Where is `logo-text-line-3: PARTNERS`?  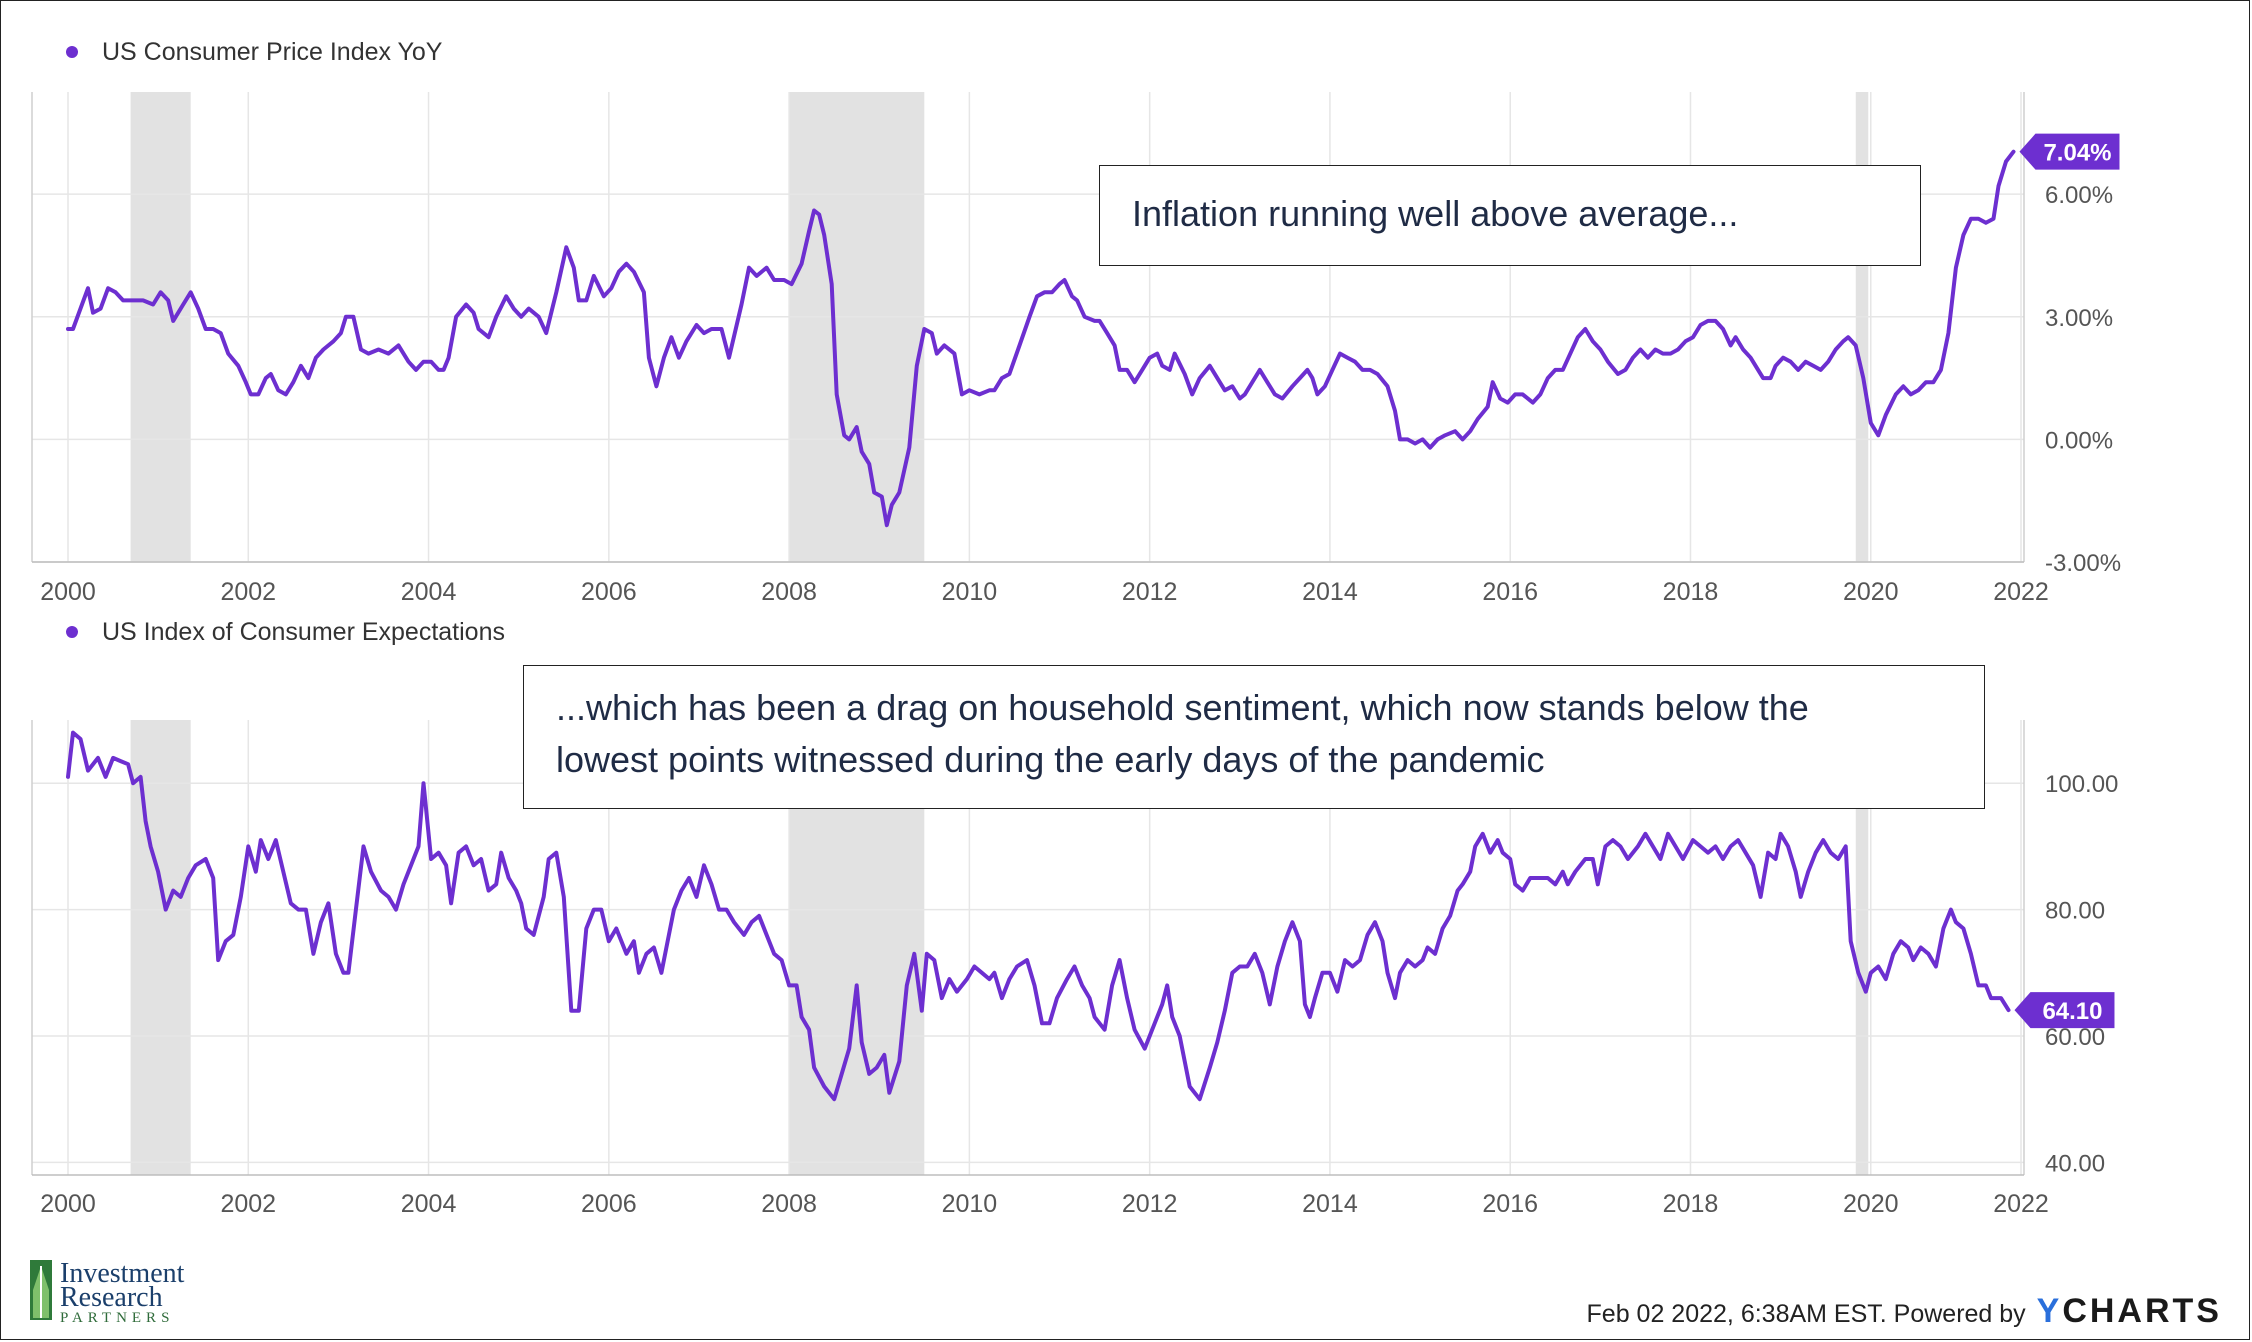 logo-text-line-3: PARTNERS is located at coordinates (117, 1318).